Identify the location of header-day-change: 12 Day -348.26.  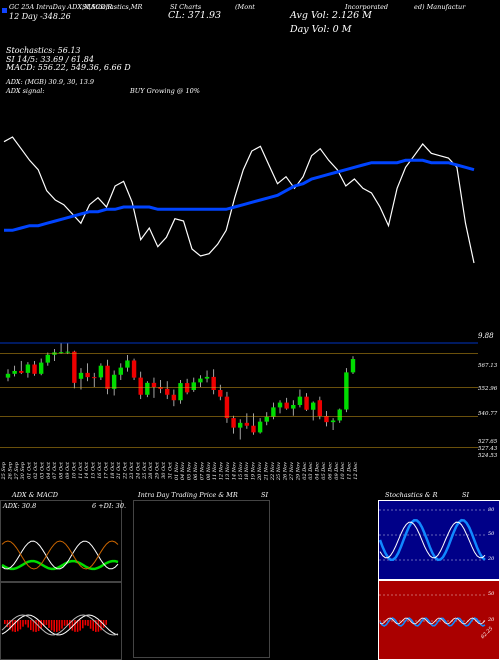
(40, 16).